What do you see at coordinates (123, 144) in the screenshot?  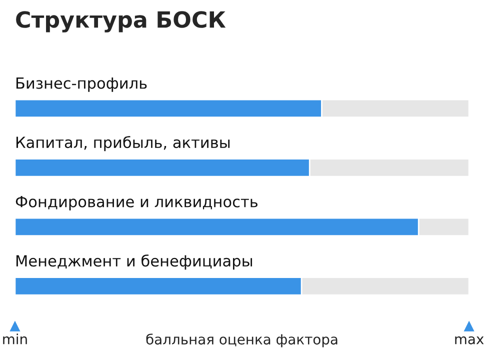 I see `y-tick-label: Капитал, прибыль, активы` at bounding box center [123, 144].